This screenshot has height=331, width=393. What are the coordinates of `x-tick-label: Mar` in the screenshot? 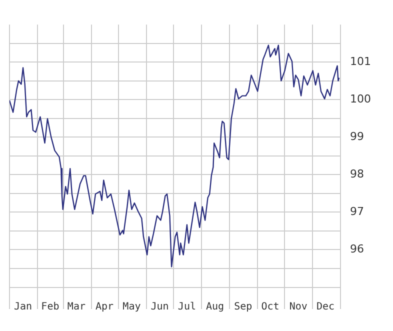 It's located at (76, 307).